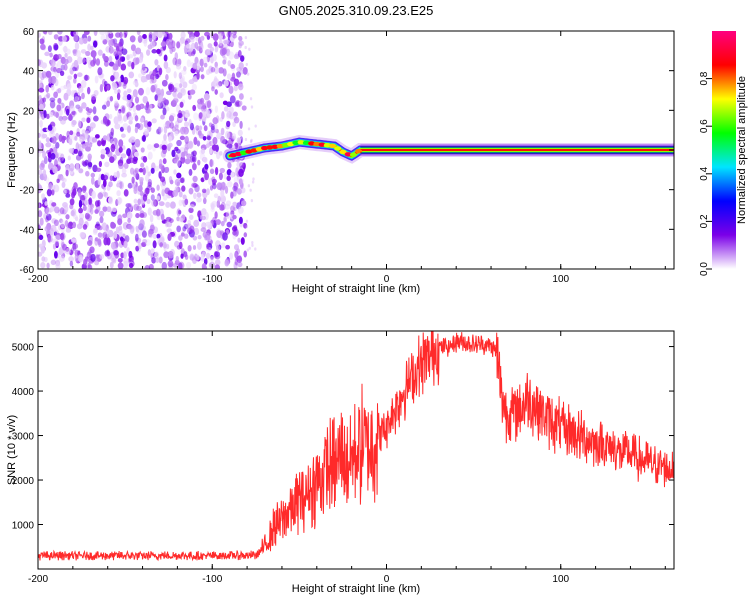  Describe the element at coordinates (31, 151) in the screenshot. I see `y-tick-label: 0` at that location.